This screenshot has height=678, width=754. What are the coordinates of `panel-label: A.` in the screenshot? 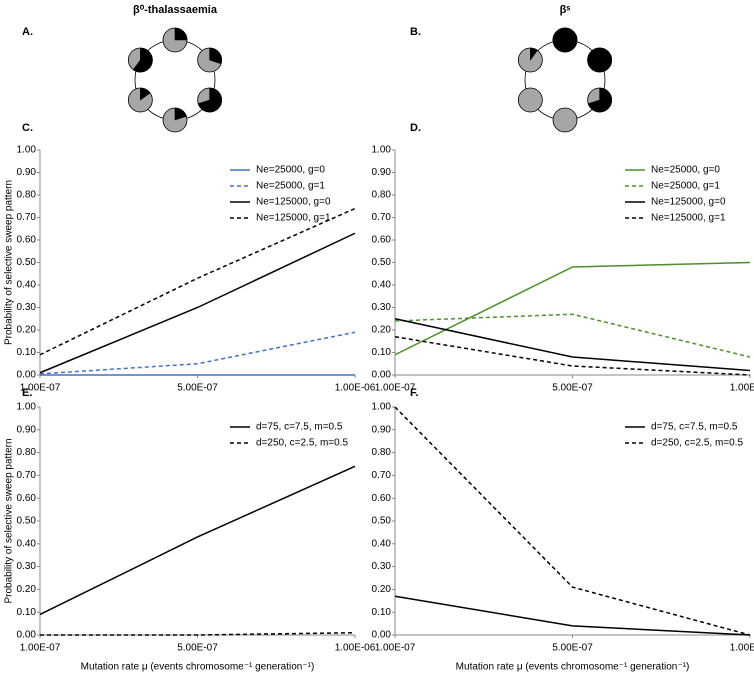 It's located at (27, 32).